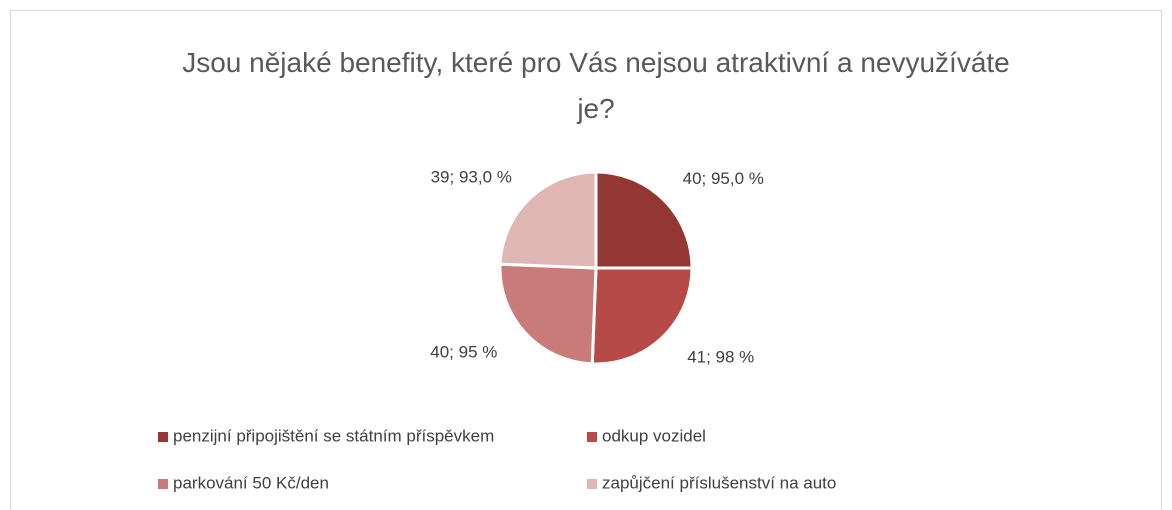 The height and width of the screenshot is (510, 1172). I want to click on data-label: 41; 98 %, so click(720, 357).